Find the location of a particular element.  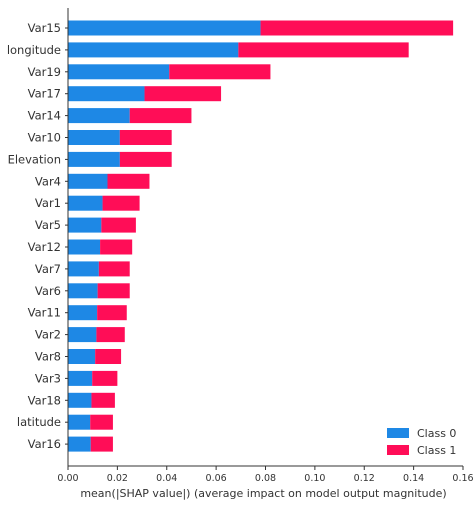

x-tick-label: 0.06 is located at coordinates (216, 478).